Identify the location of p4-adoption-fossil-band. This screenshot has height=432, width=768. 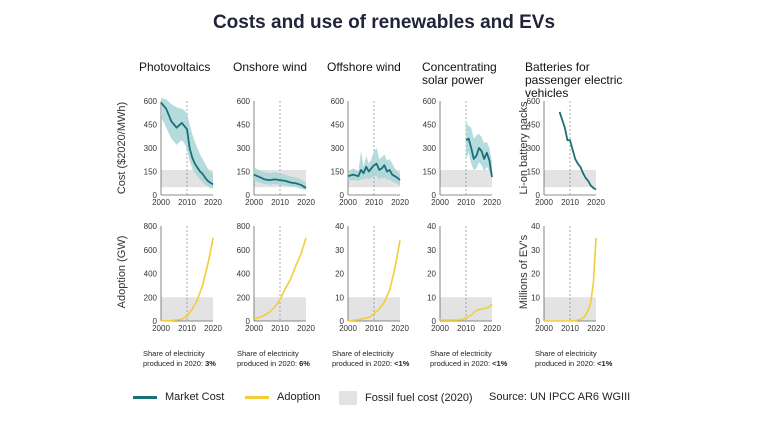
(570, 309).